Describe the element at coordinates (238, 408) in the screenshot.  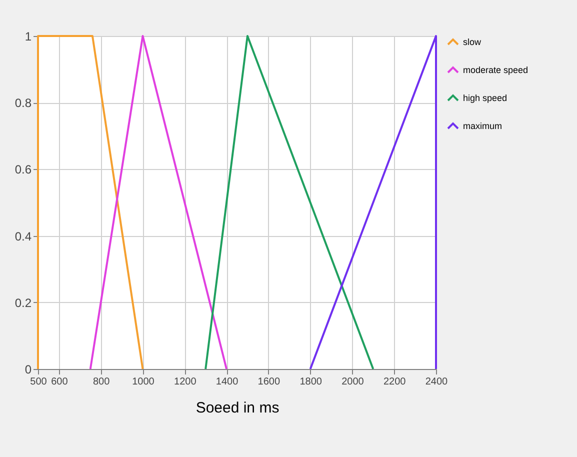
I see `x-axis-title: Soeed in ms` at that location.